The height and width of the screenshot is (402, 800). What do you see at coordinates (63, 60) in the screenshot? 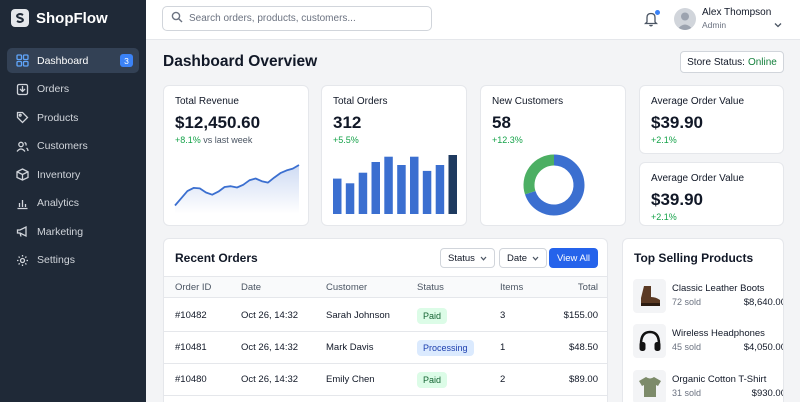
I see `sidebar-item-label: Dashboard` at bounding box center [63, 60].